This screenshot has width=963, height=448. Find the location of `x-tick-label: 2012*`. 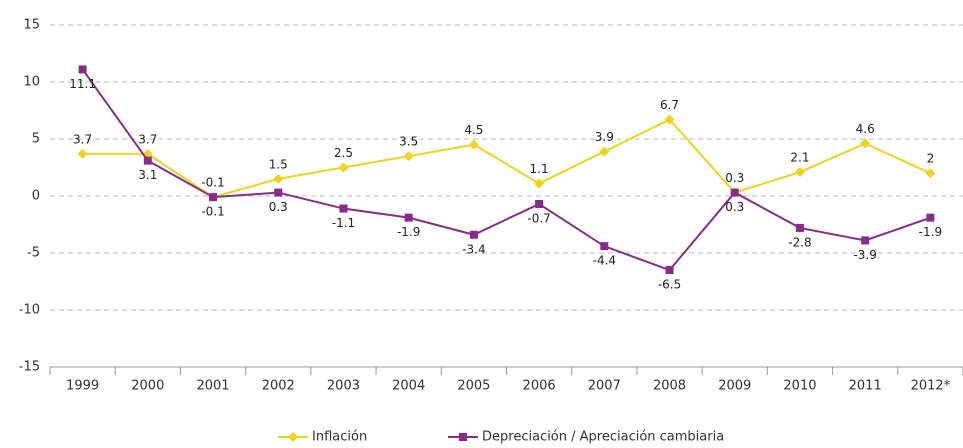

x-tick-label: 2012* is located at coordinates (931, 386).